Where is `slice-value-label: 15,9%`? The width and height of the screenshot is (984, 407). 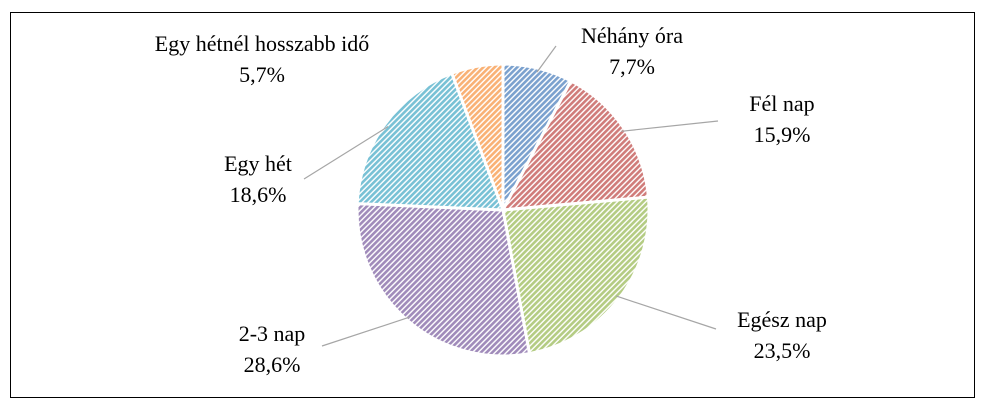
slice-value-label: 15,9% is located at coordinates (782, 134).